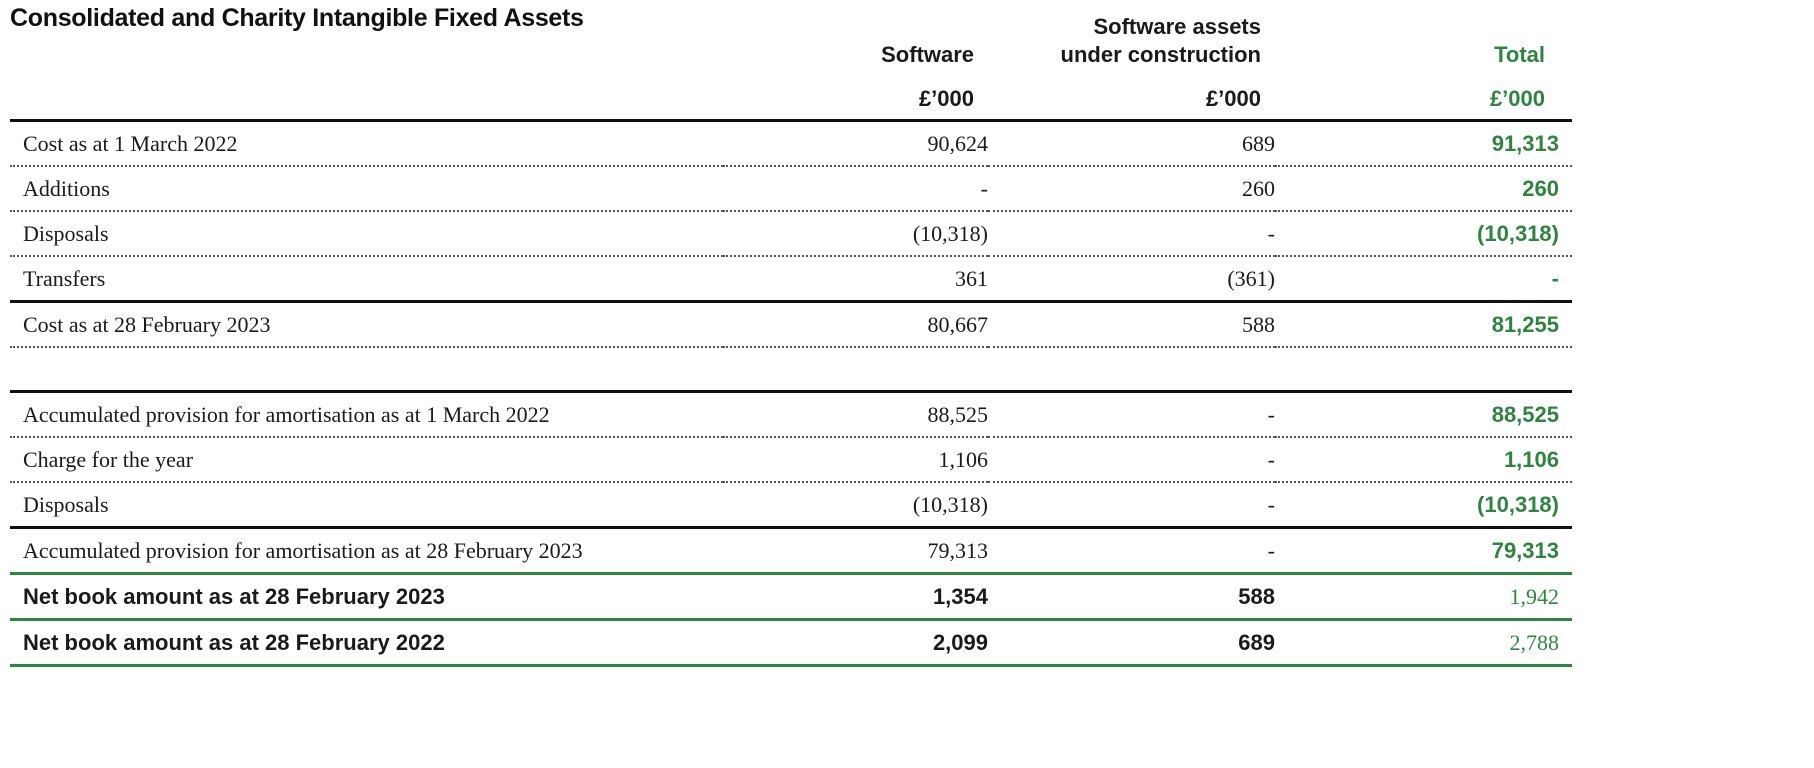 Image resolution: width=1814 pixels, height=768 pixels. I want to click on cell-total: 81,255, so click(1423, 324).